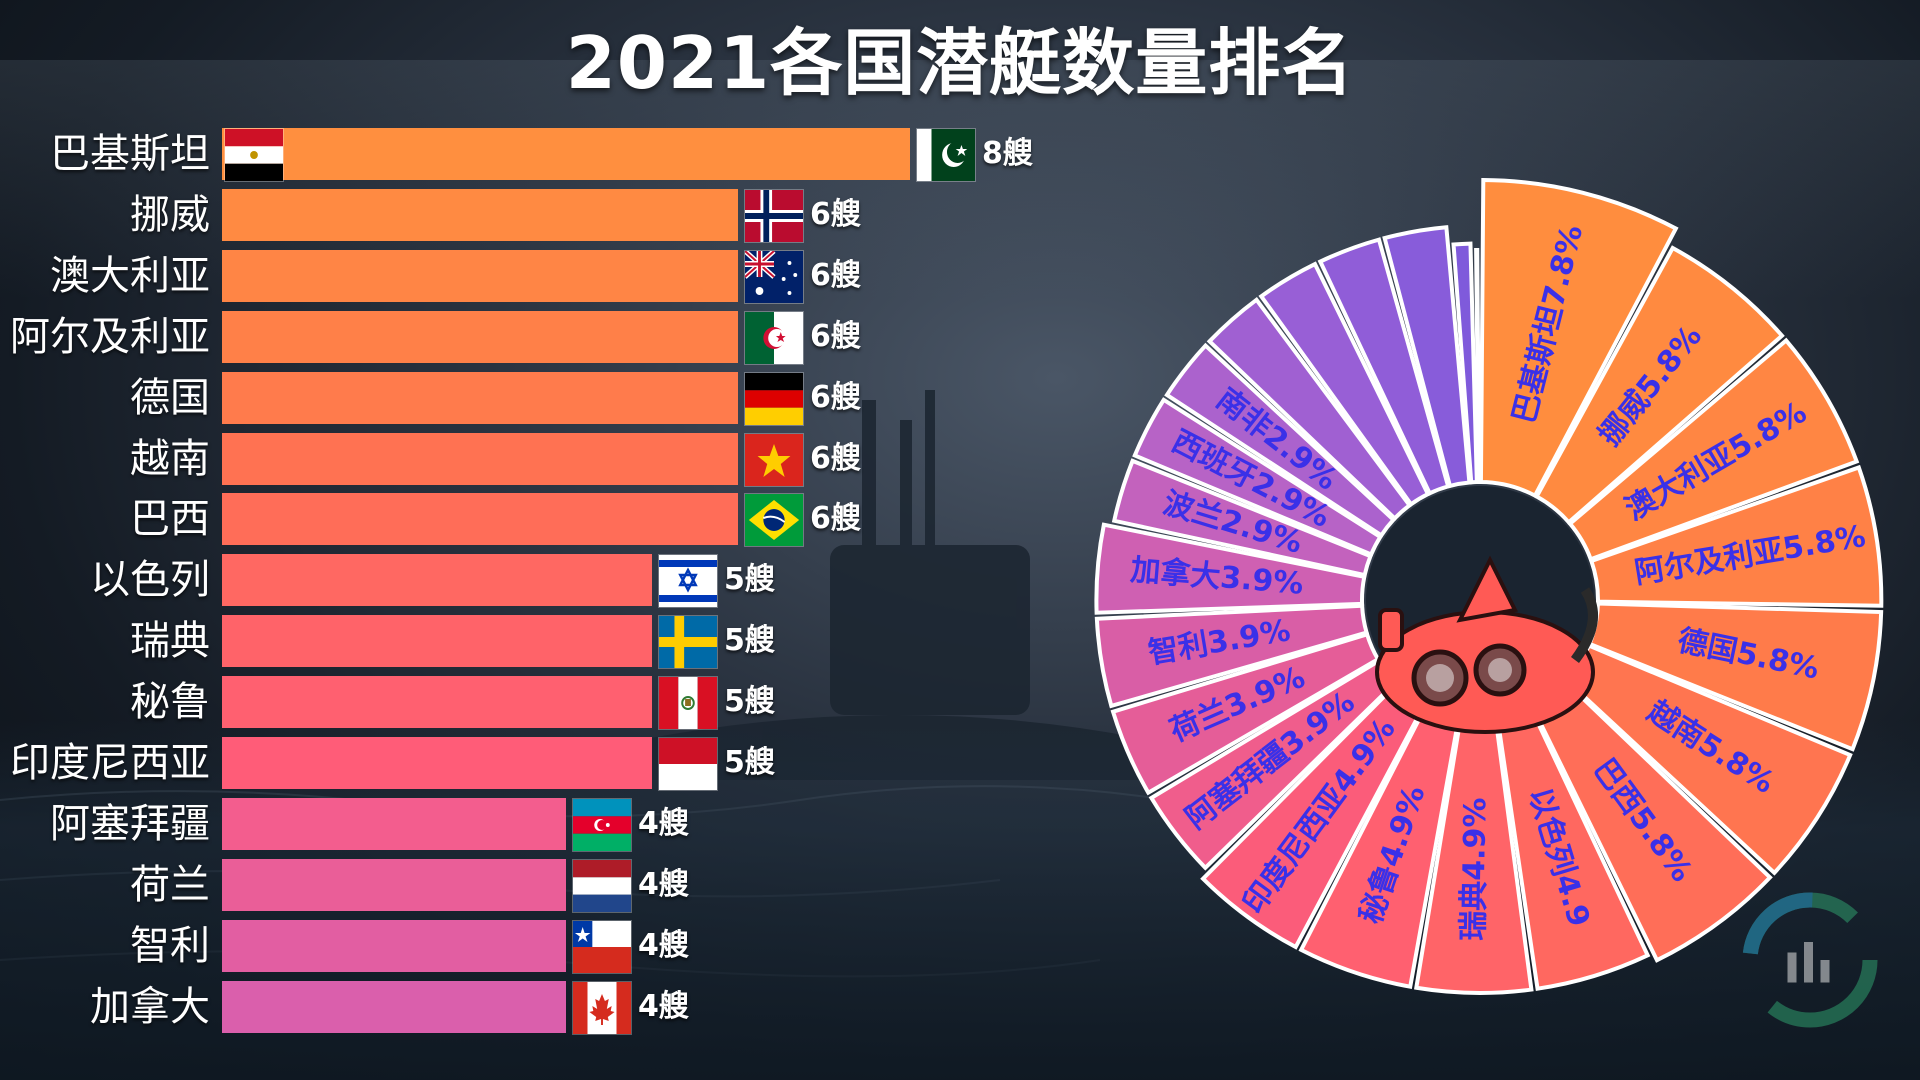 The width and height of the screenshot is (1920, 1080). Describe the element at coordinates (170, 214) in the screenshot. I see `bar-category-label: 挪威` at that location.